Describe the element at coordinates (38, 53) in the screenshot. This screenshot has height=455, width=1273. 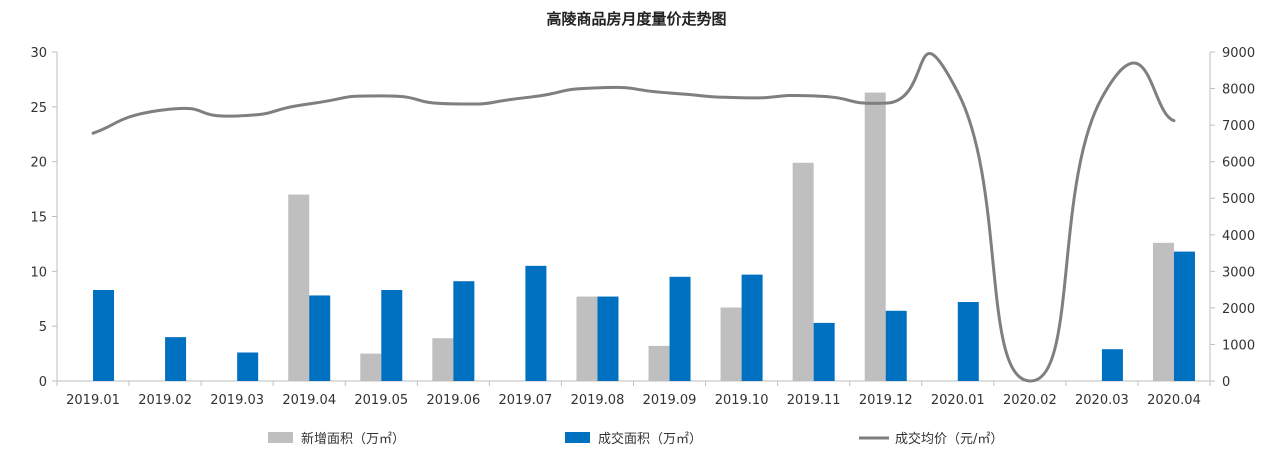
I see `left-tick-label: 30` at that location.